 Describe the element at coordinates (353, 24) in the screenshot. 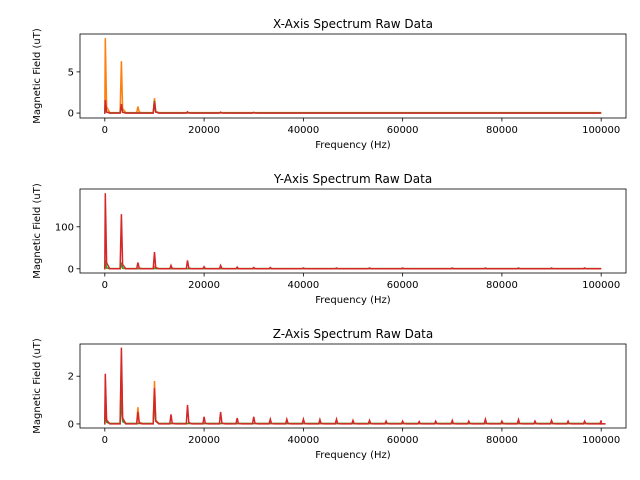

I see `chart-title: X-Axis Spectrum Raw Data` at that location.